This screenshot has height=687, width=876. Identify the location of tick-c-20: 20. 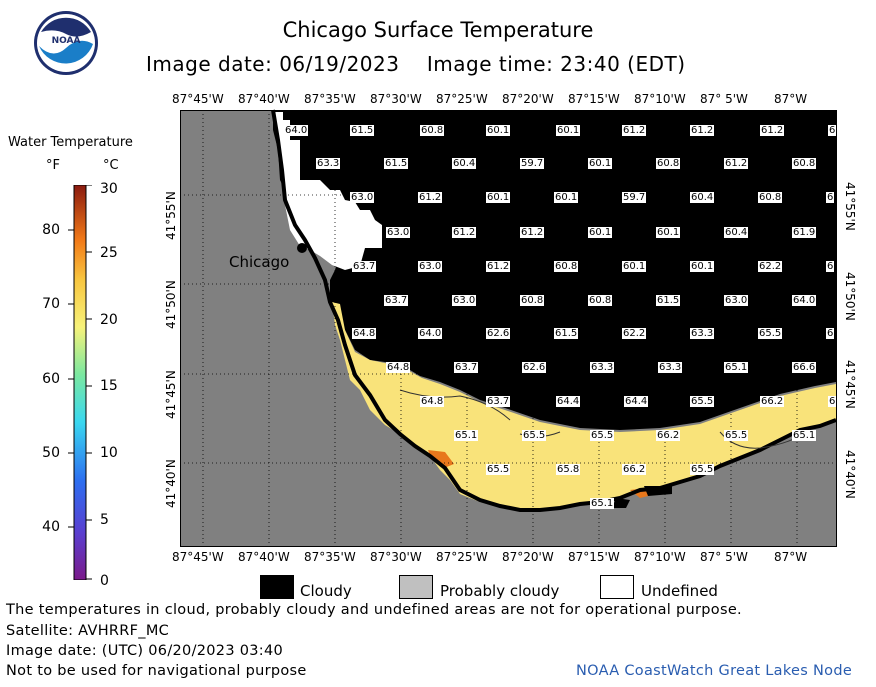
(109, 320).